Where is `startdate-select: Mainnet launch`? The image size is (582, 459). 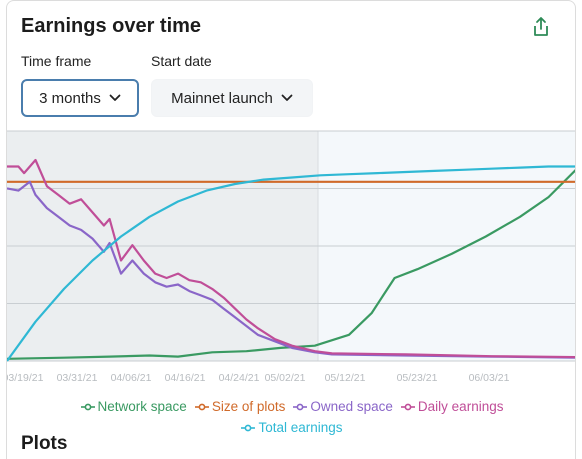 startdate-select: Mainnet launch is located at coordinates (232, 98).